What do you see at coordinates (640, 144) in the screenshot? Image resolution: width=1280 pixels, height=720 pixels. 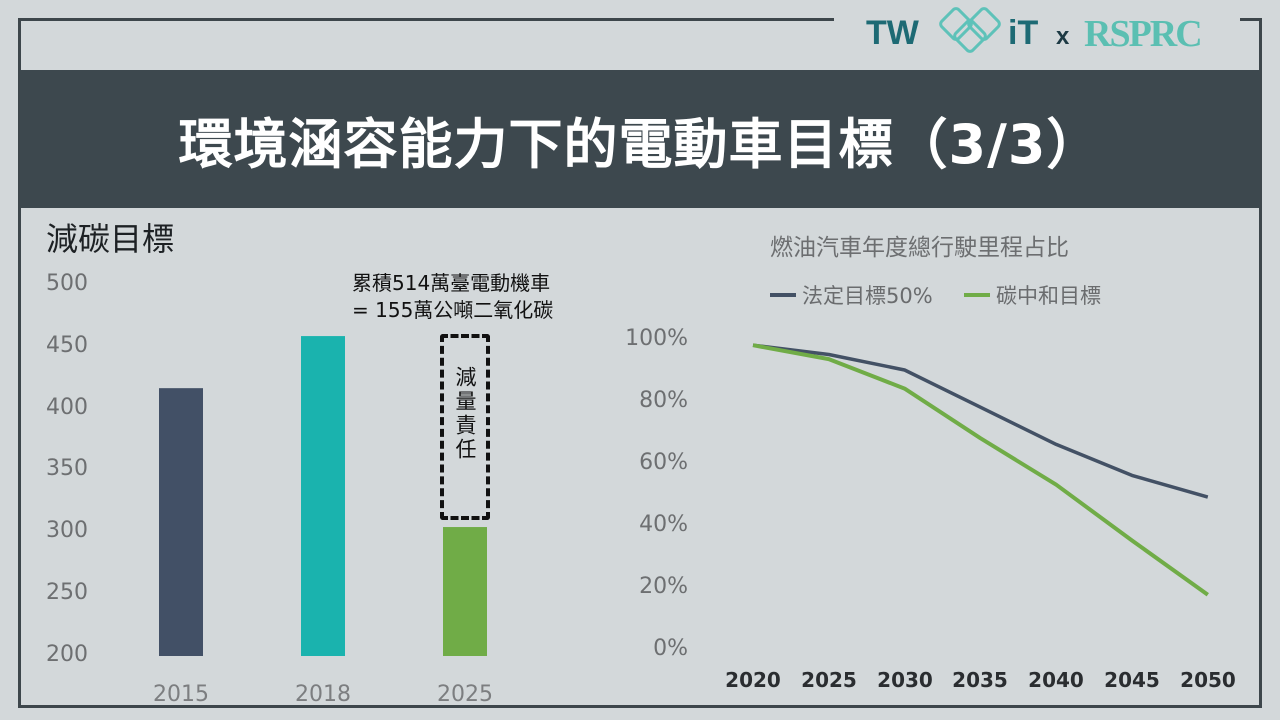 I see `page-title: 環境涵容能力下的電動車目標（3/3）` at bounding box center [640, 144].